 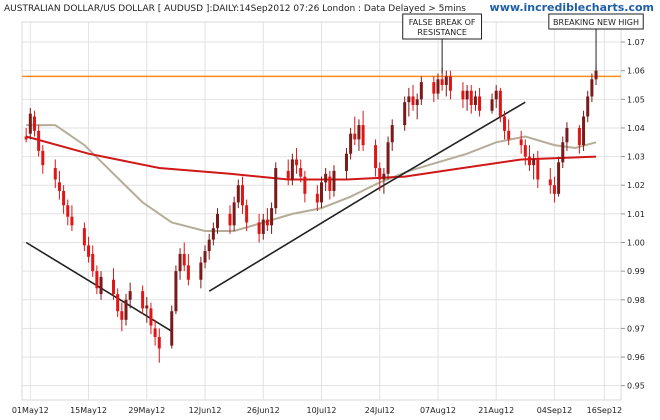 I want to click on y-tick-label: 0.95, so click(x=636, y=386).